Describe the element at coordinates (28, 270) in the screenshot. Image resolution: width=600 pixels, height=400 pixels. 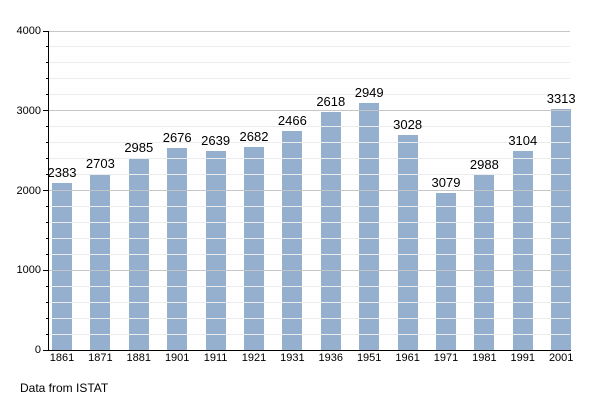
I see `y-axis-tick-label: 1000` at that location.